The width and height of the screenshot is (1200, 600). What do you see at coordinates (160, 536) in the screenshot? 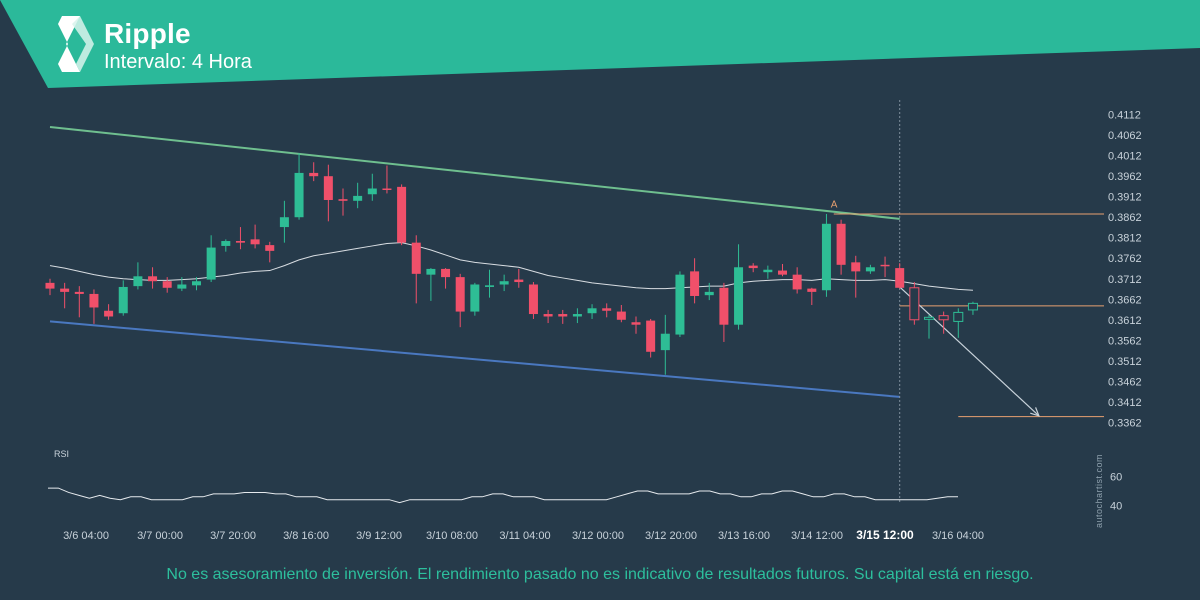
I see `x-tick-label: 3/7 00:00` at bounding box center [160, 536].